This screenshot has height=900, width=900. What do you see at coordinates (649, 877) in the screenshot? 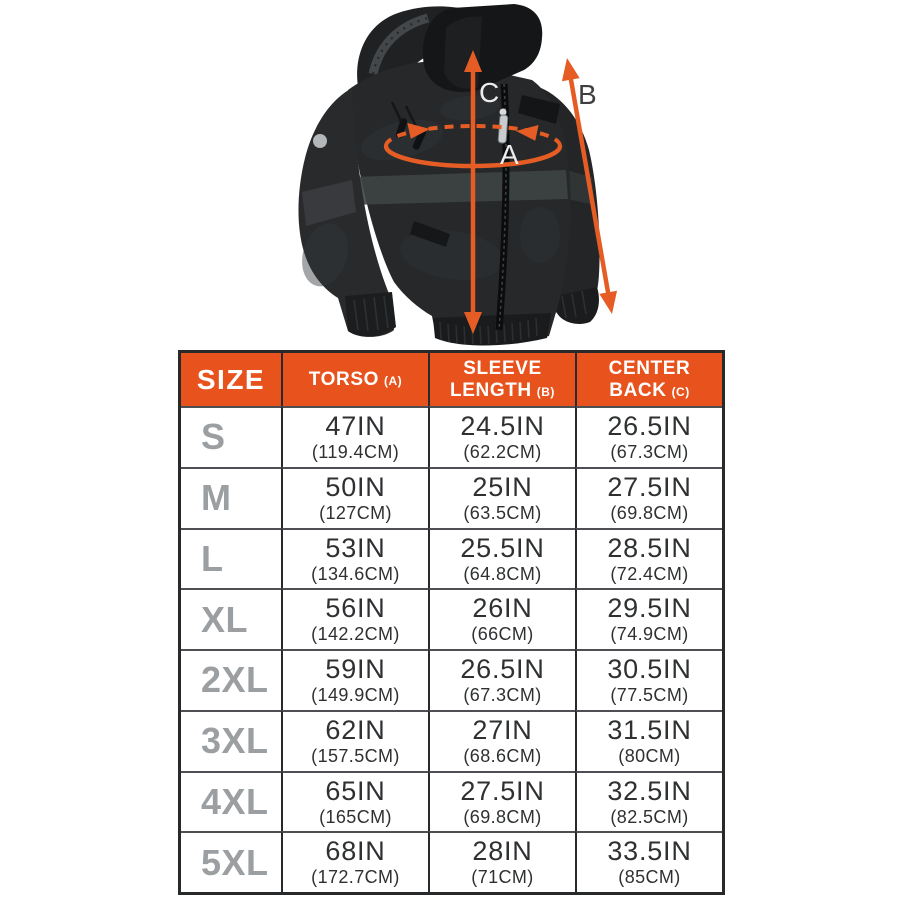
I see `back-cm: (85CM)` at bounding box center [649, 877].